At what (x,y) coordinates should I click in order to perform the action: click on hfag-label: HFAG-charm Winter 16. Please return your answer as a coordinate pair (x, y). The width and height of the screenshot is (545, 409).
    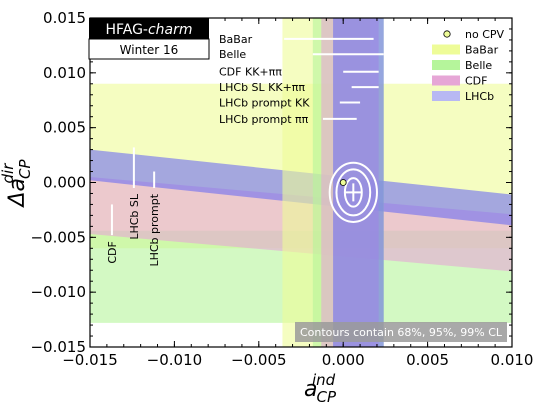
    Looking at the image, I should click on (149, 39).